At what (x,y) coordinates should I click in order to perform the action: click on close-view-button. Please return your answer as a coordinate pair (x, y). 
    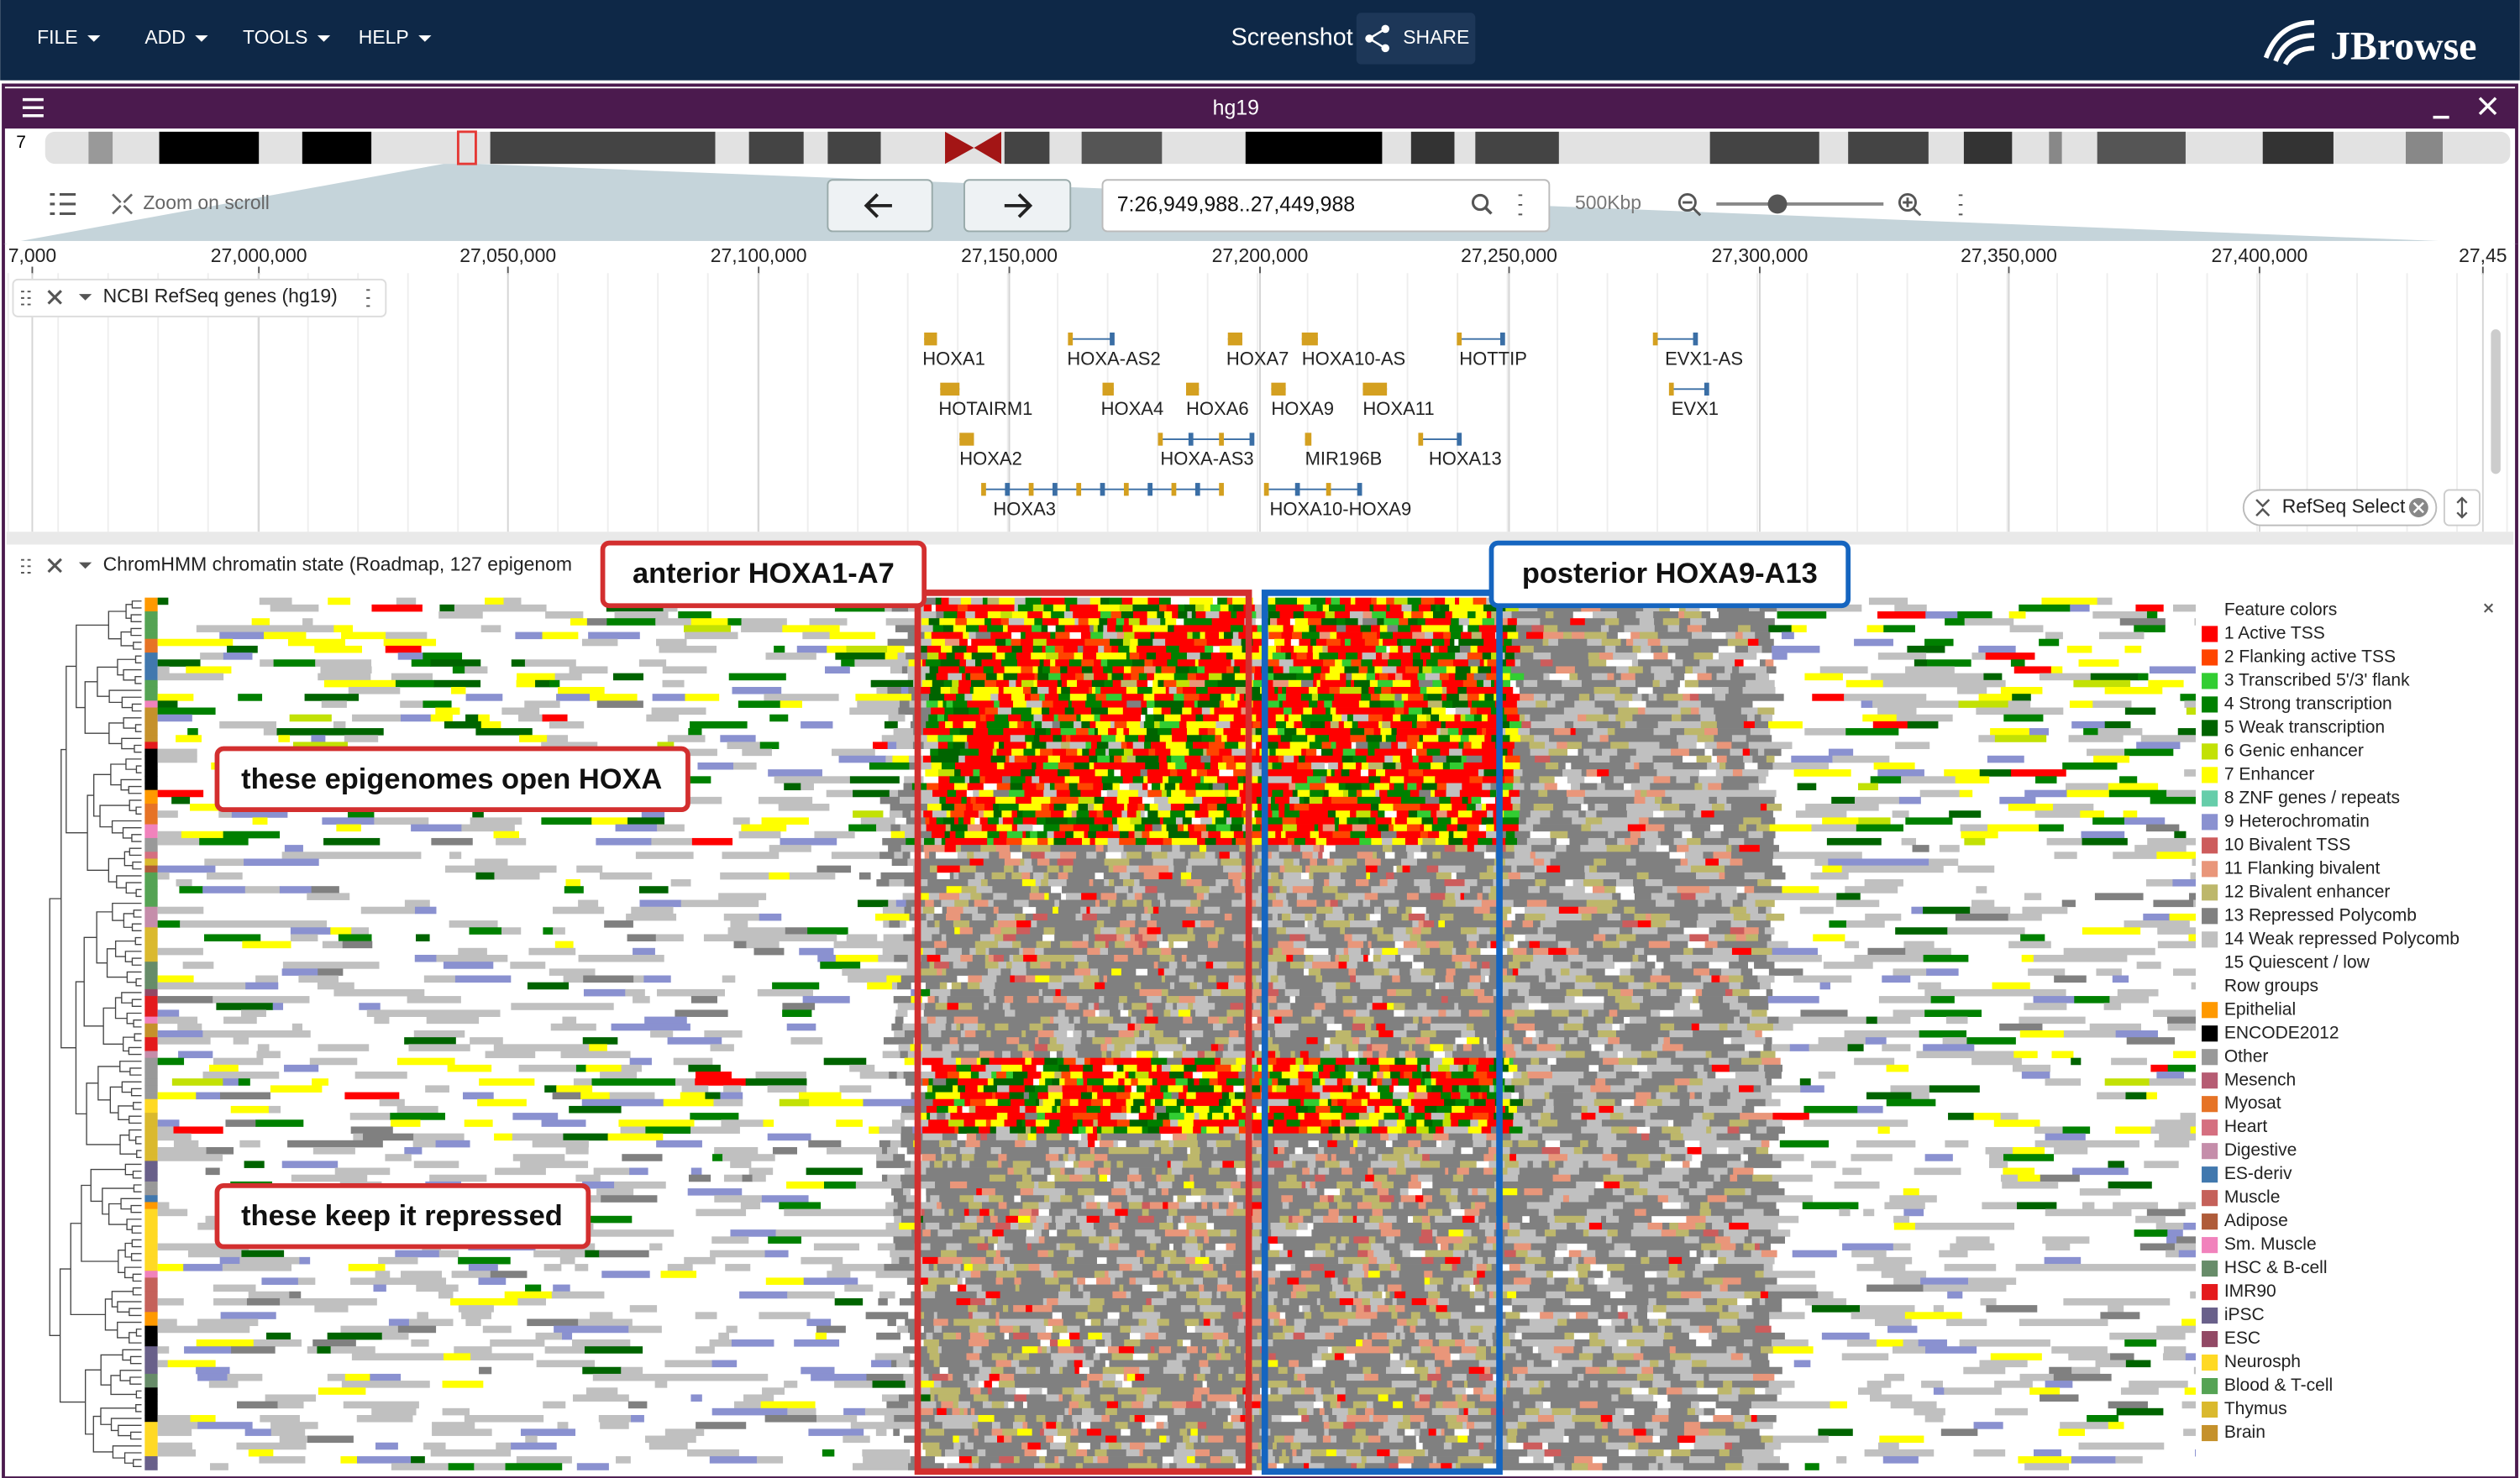
    Looking at the image, I should click on (2487, 106).